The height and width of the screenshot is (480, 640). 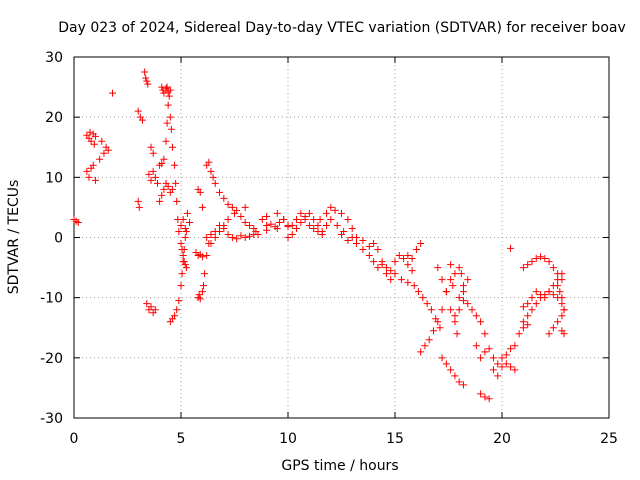 What do you see at coordinates (14, 237) in the screenshot?
I see `y-axis-label: SDTVAR / TECUs` at bounding box center [14, 237].